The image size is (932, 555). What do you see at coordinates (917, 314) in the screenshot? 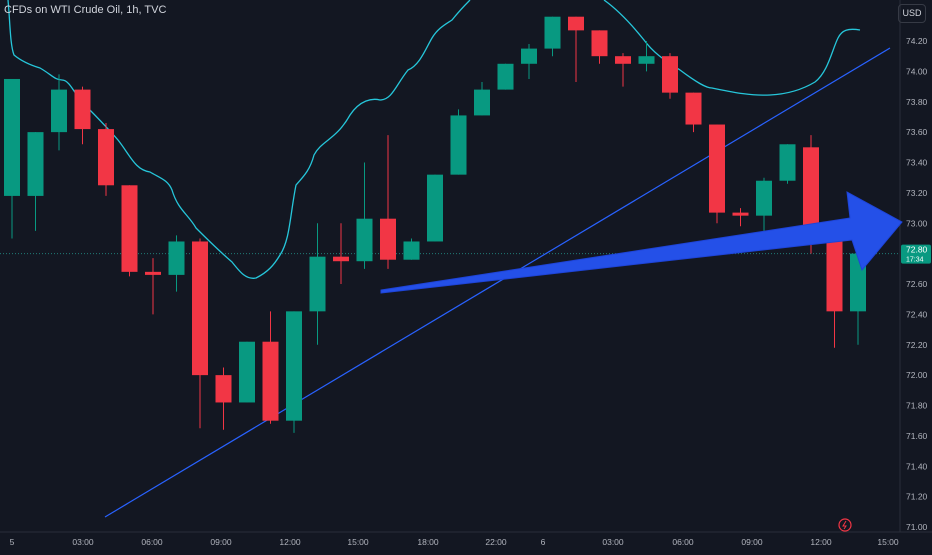
I see `price-tick-label: 72.40` at bounding box center [917, 314].